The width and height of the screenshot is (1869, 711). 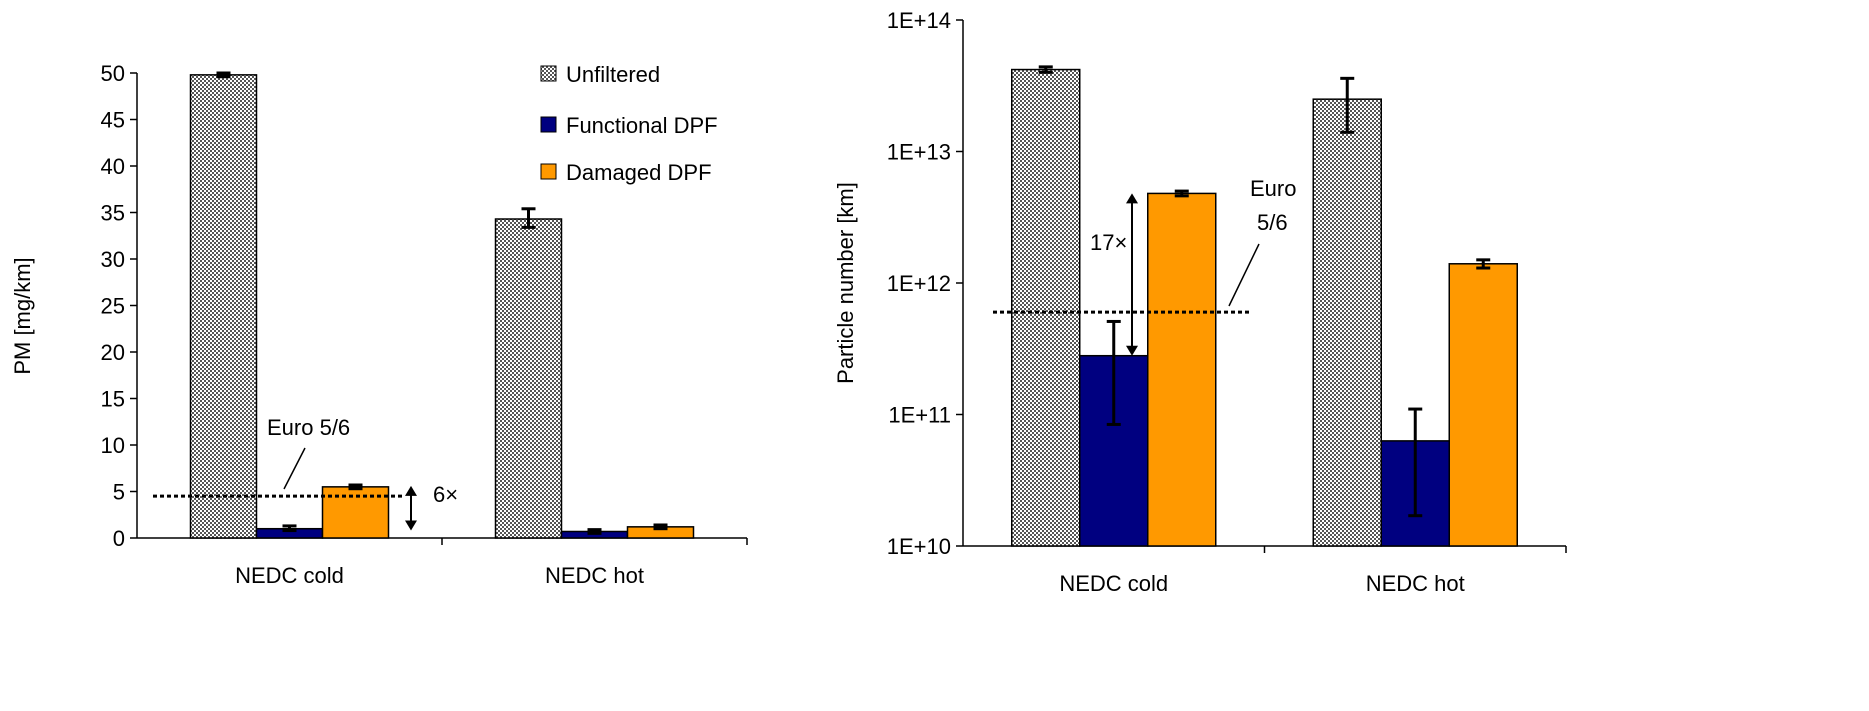 I want to click on y-tick-label: 1E+10, so click(x=919, y=546).